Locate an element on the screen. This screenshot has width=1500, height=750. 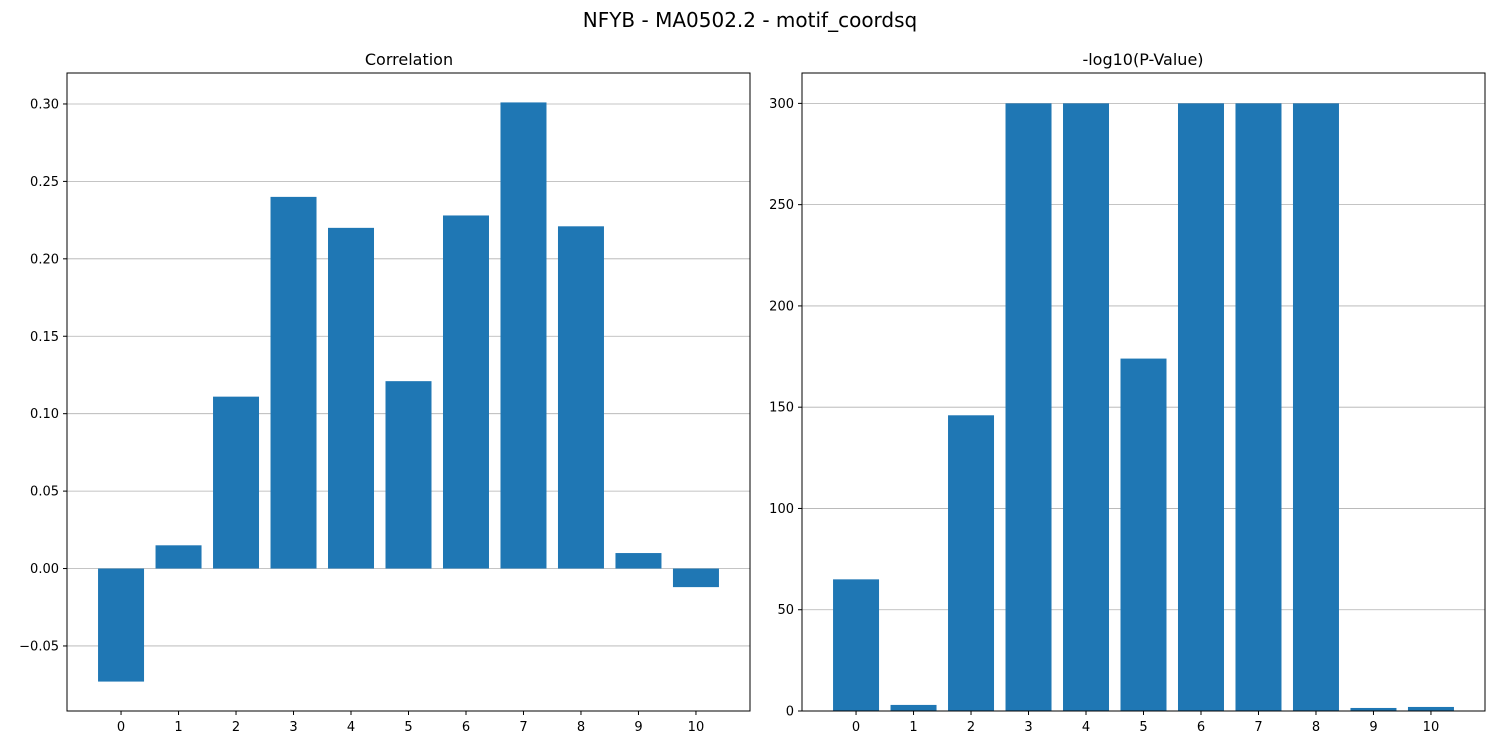
pvalue-ytick-label: 0 is located at coordinates (790, 712).